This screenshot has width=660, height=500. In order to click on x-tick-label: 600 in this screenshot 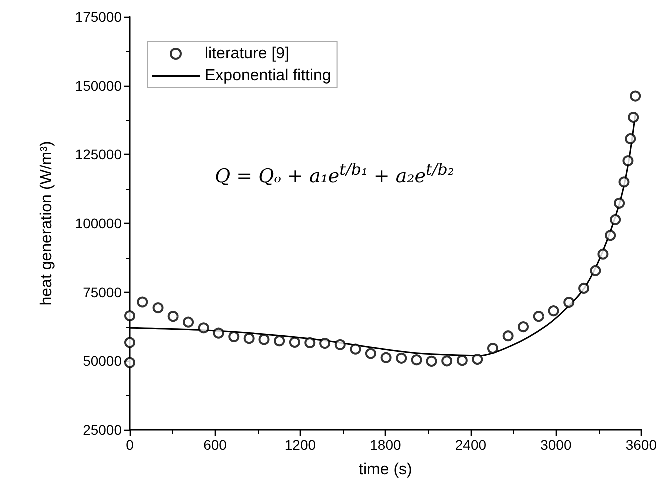, I will do `click(216, 445)`.